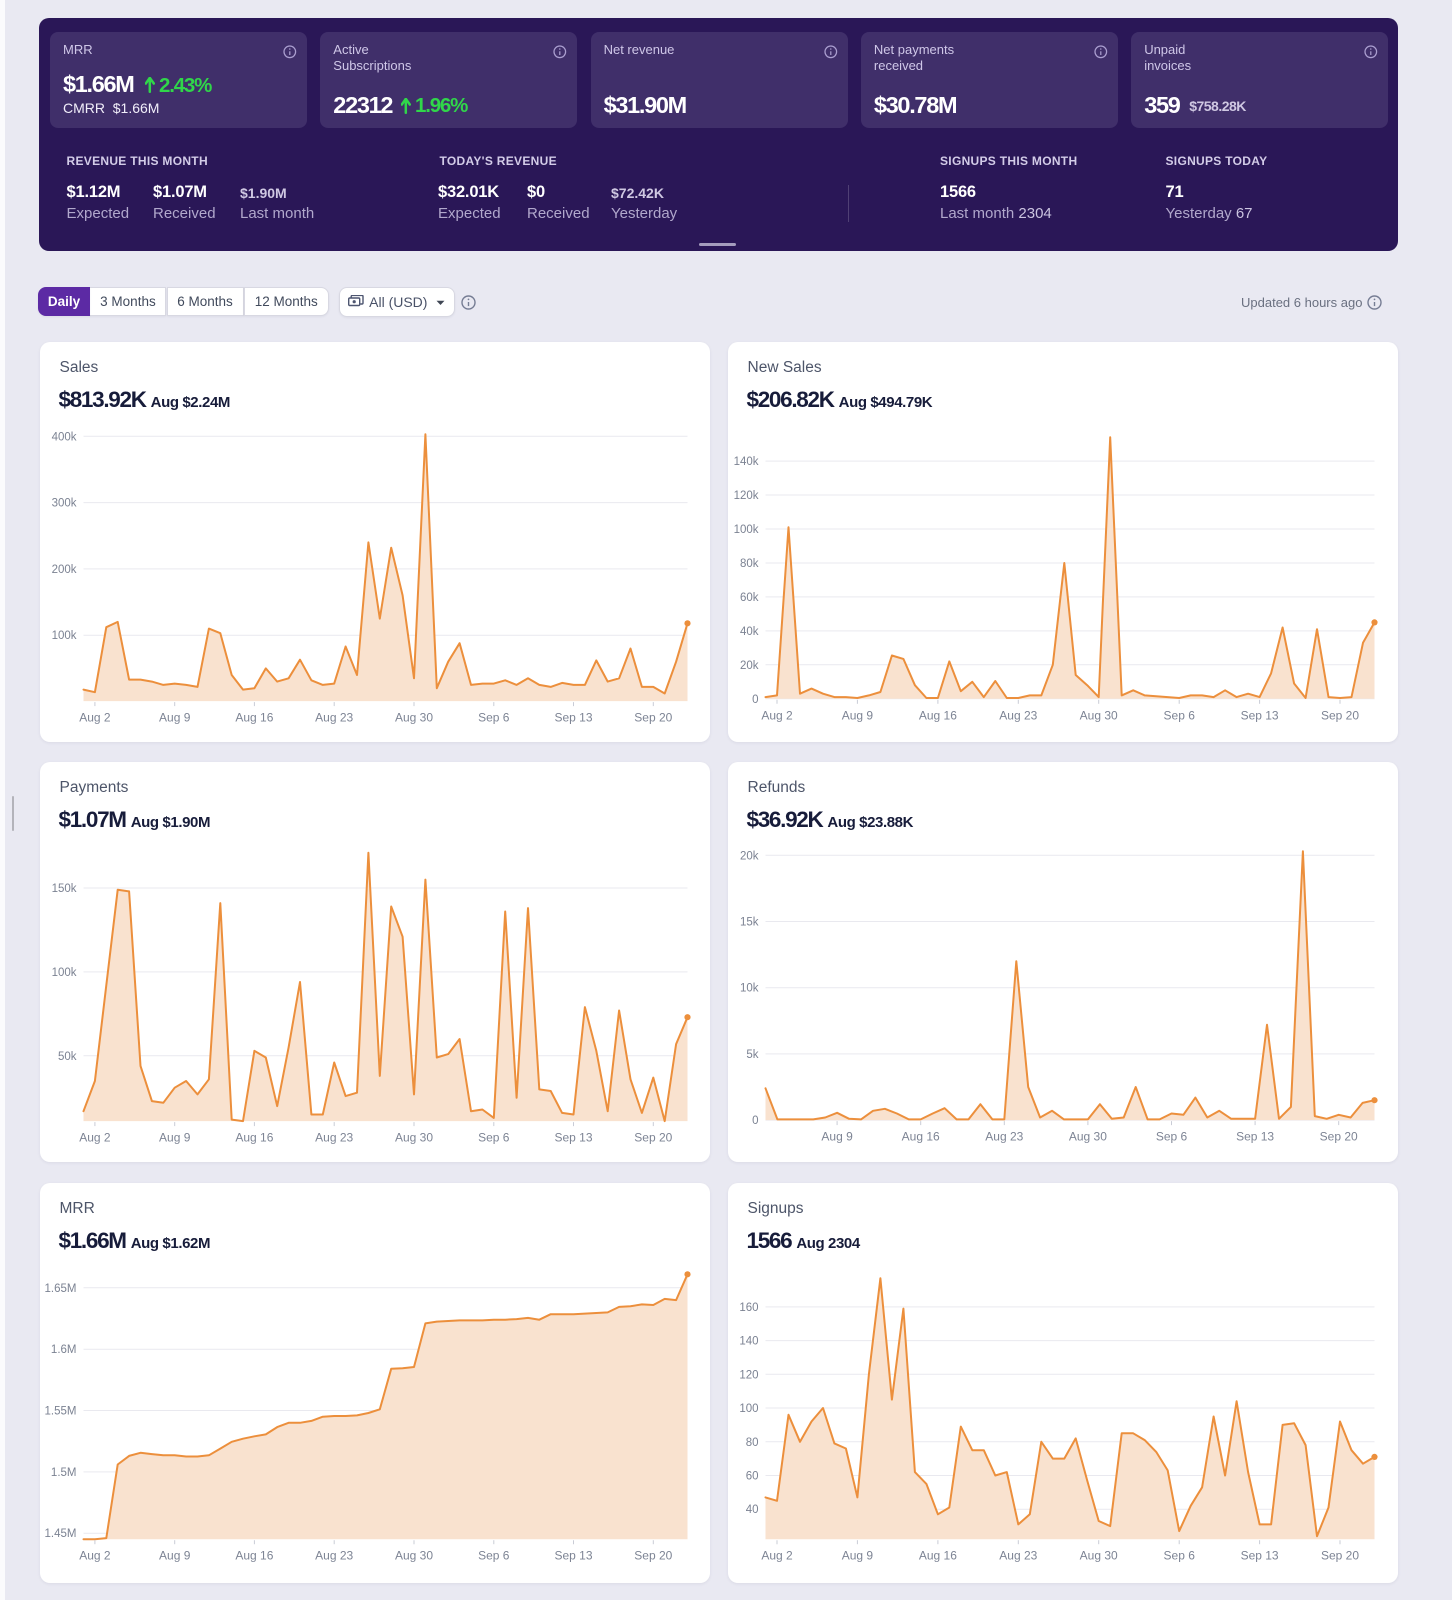 The width and height of the screenshot is (1452, 1600). Describe the element at coordinates (752, 1054) in the screenshot. I see `svg-text: 5k` at that location.